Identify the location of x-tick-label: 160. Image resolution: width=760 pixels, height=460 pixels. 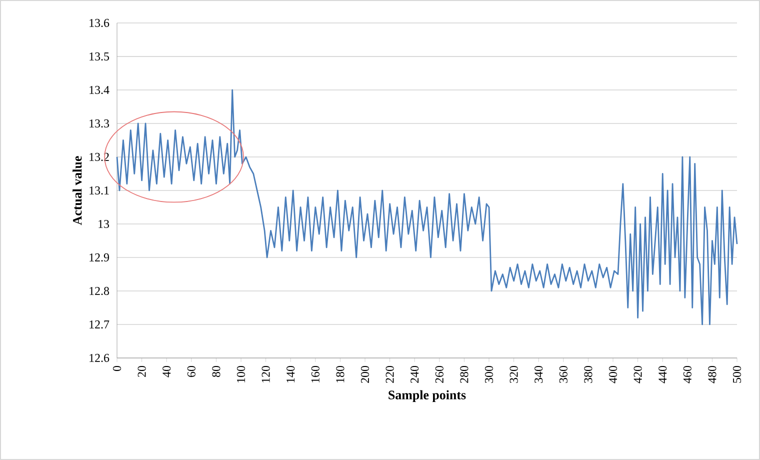
(315, 374).